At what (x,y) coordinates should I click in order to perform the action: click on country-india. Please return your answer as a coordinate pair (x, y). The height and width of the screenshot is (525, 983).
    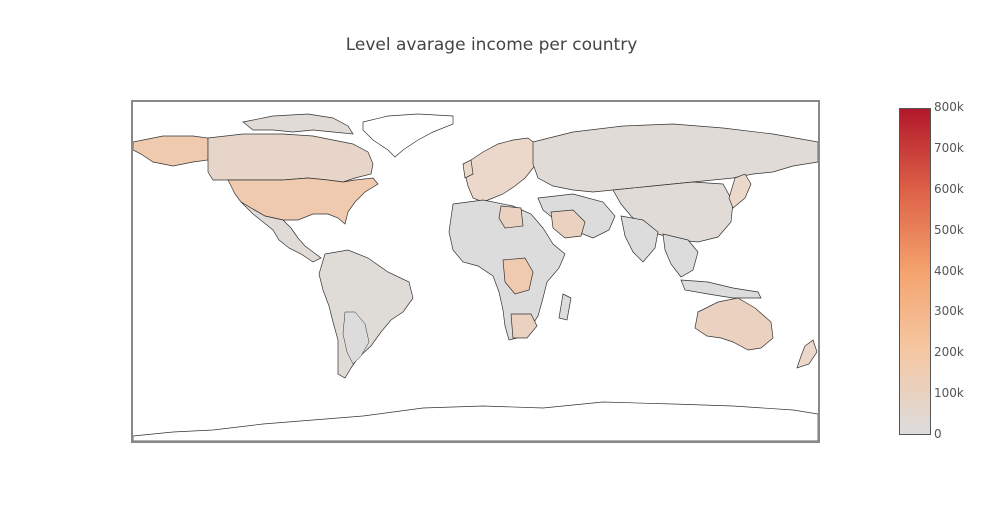
    Looking at the image, I should click on (639, 239).